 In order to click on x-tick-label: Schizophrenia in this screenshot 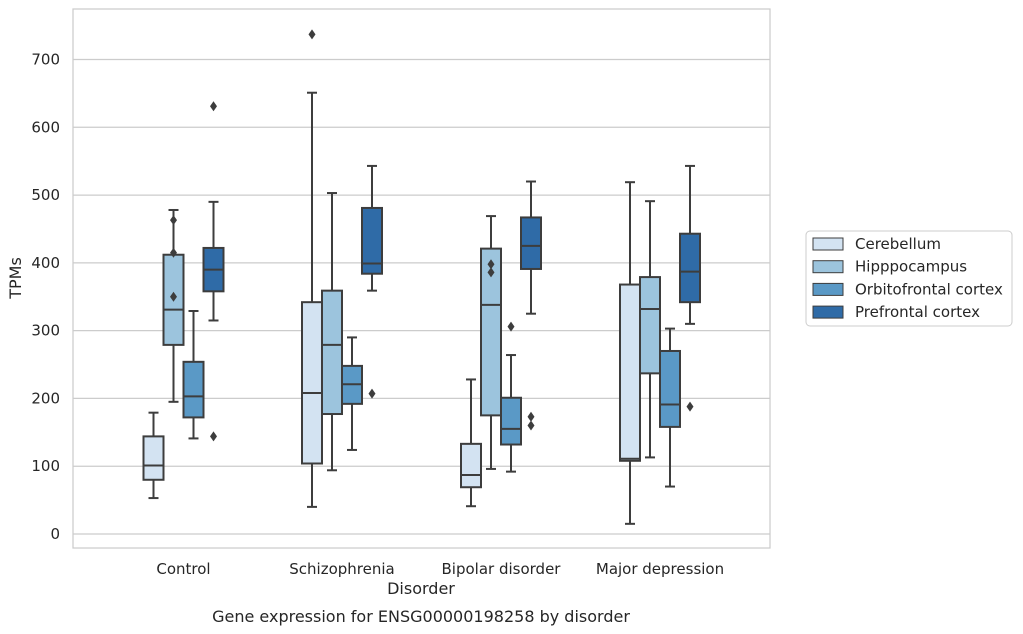, I will do `click(341, 569)`.